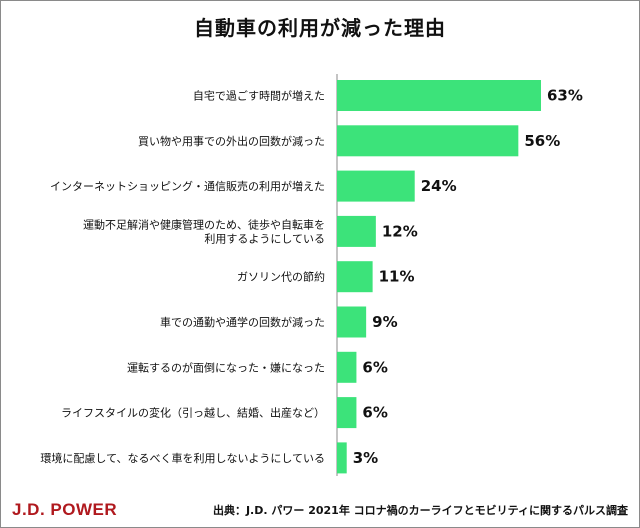 This screenshot has height=528, width=640. Describe the element at coordinates (400, 231) in the screenshot. I see `value-label-3: 12%` at that location.